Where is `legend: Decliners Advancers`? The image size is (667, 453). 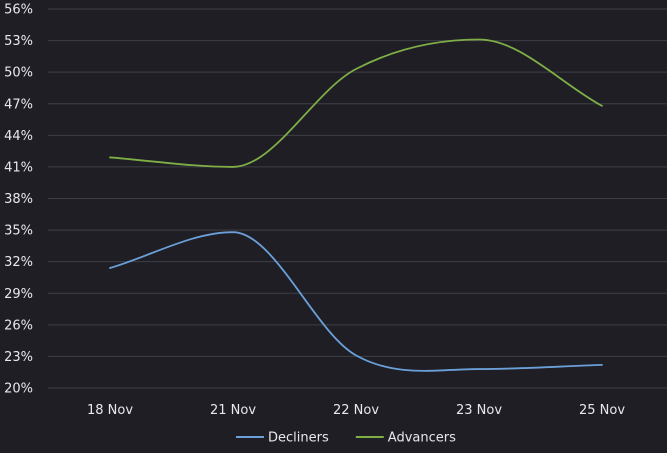
legend: Decliners Advancers is located at coordinates (346, 438).